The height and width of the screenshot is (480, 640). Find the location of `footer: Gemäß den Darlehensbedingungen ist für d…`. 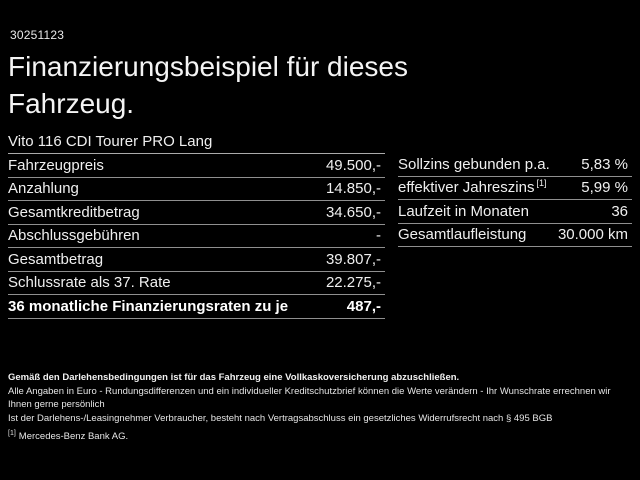

footer: Gemäß den Darlehensbedingungen ist für d… is located at coordinates (322, 407).